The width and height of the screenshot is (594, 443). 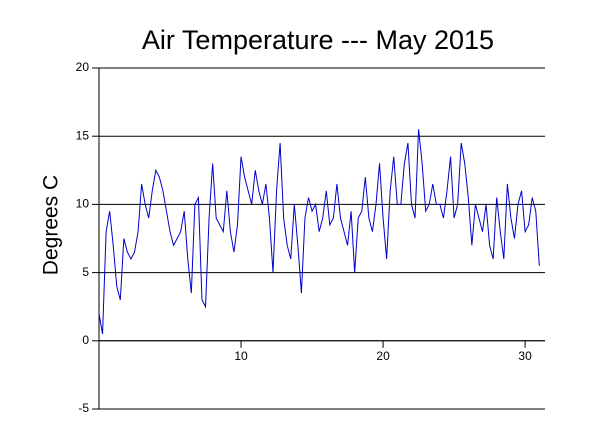 What do you see at coordinates (83, 135) in the screenshot?
I see `y-tick-label: 15` at bounding box center [83, 135].